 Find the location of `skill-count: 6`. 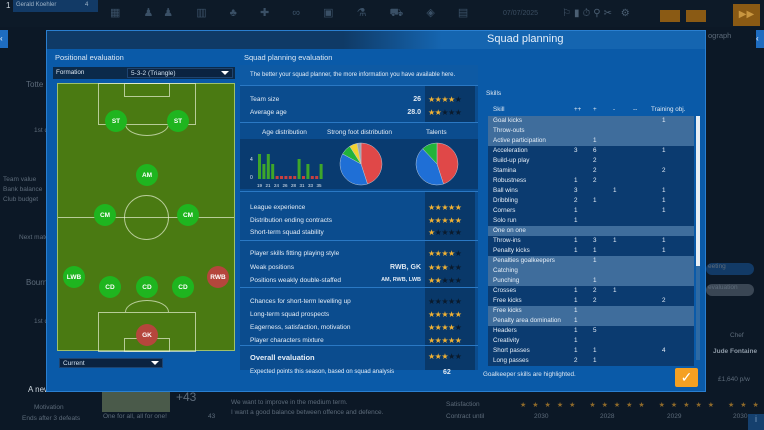

skill-count: 6 is located at coordinates (595, 150).